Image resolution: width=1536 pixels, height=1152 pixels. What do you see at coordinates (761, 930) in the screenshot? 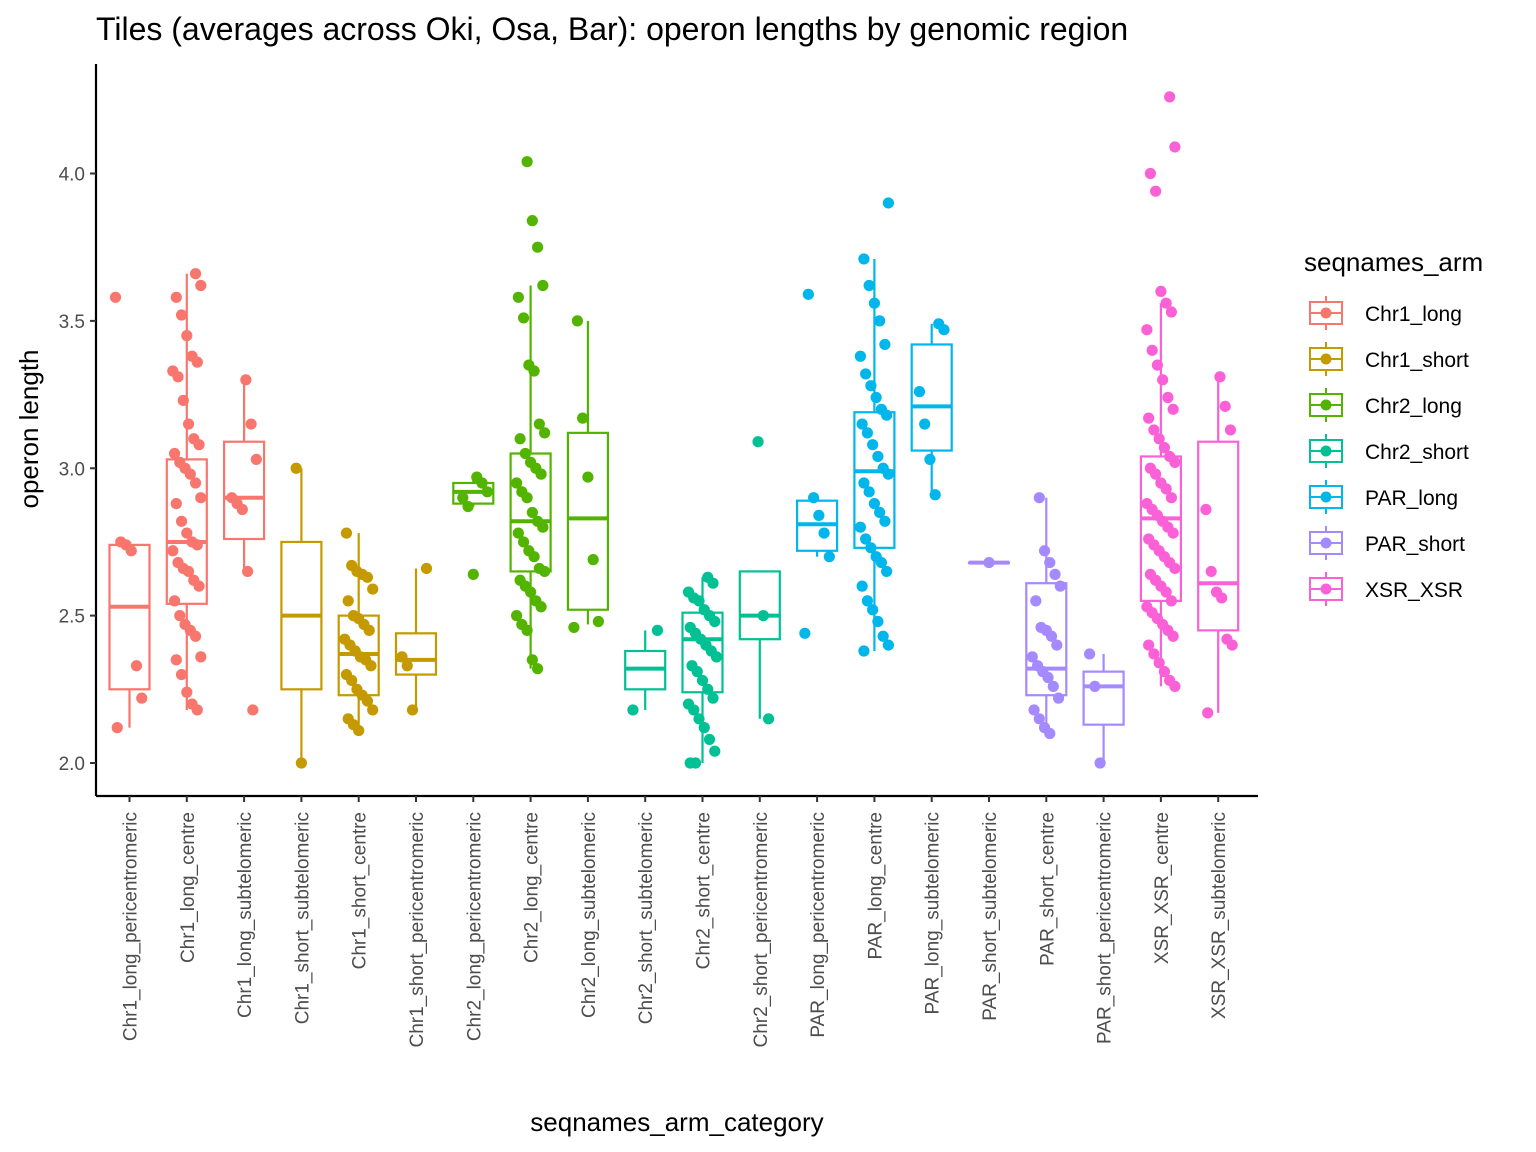
I see `x-tick-label: Chr2_short_pericentromeric` at bounding box center [761, 930].